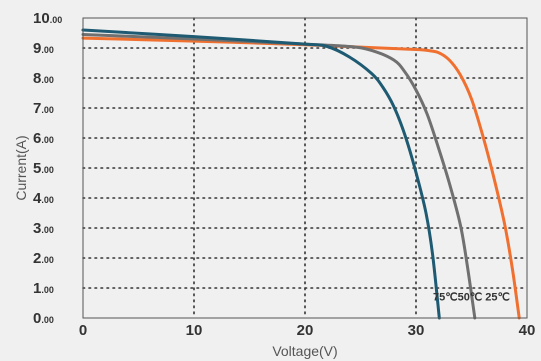 This screenshot has width=541, height=361. I want to click on y-tick-label: 6.00, so click(43, 138).